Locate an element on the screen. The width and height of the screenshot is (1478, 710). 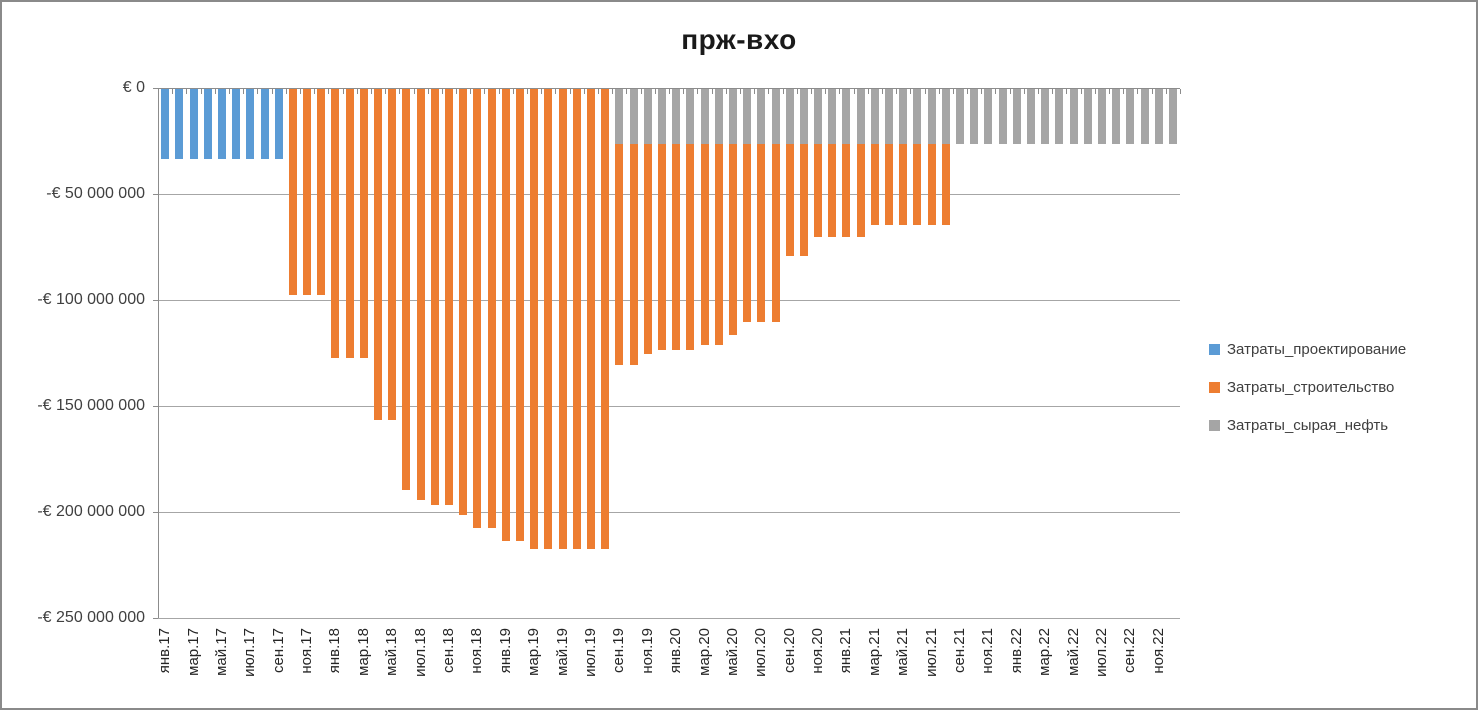
chart-title: прж-вхо is located at coordinates (739, 39).